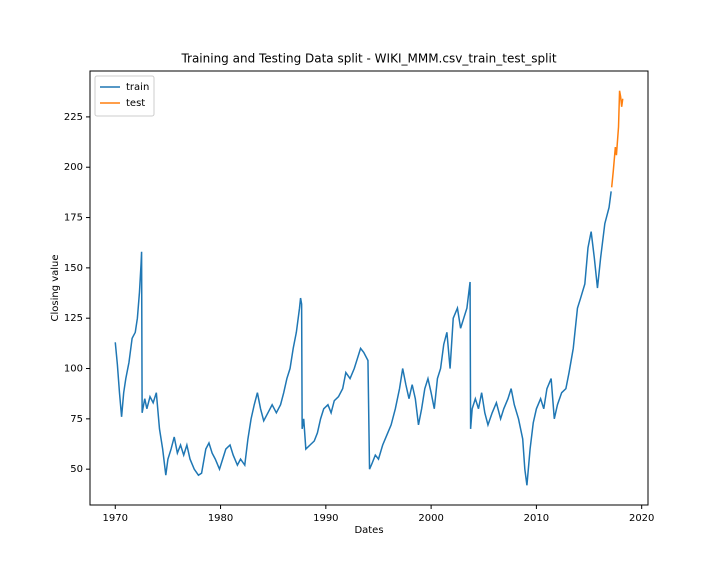 The height and width of the screenshot is (580, 720). What do you see at coordinates (55, 287) in the screenshot?
I see `y-axis-label: Closing value` at bounding box center [55, 287].